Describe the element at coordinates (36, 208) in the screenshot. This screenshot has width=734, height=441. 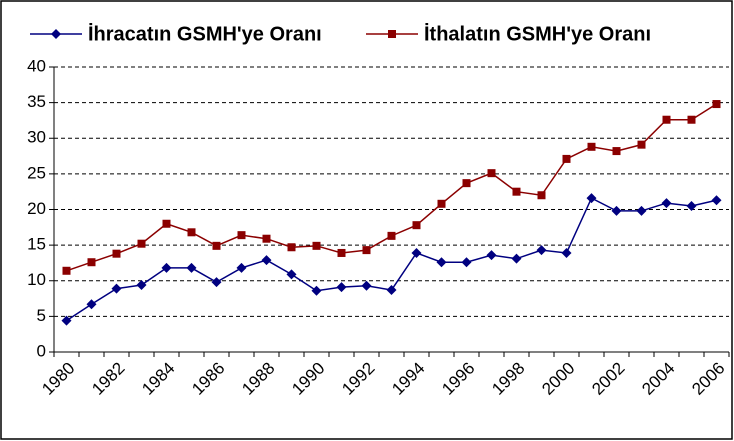
I see `y-tick-label: 20` at that location.